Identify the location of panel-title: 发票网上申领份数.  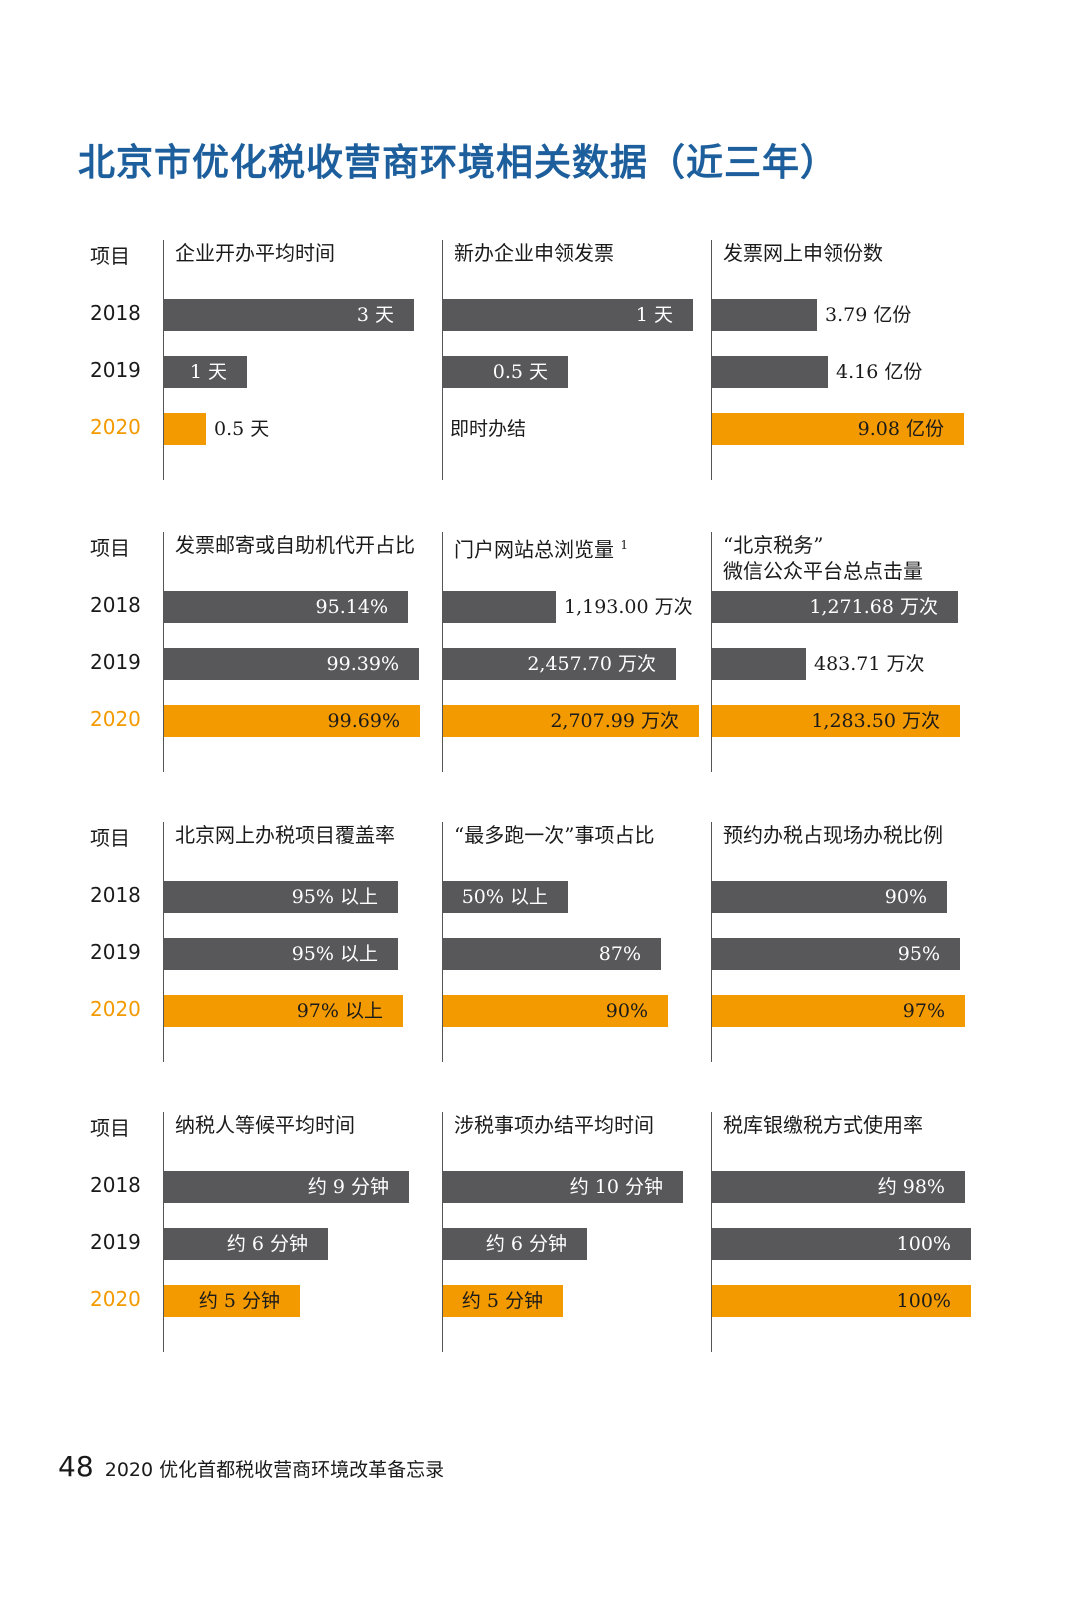
(803, 253).